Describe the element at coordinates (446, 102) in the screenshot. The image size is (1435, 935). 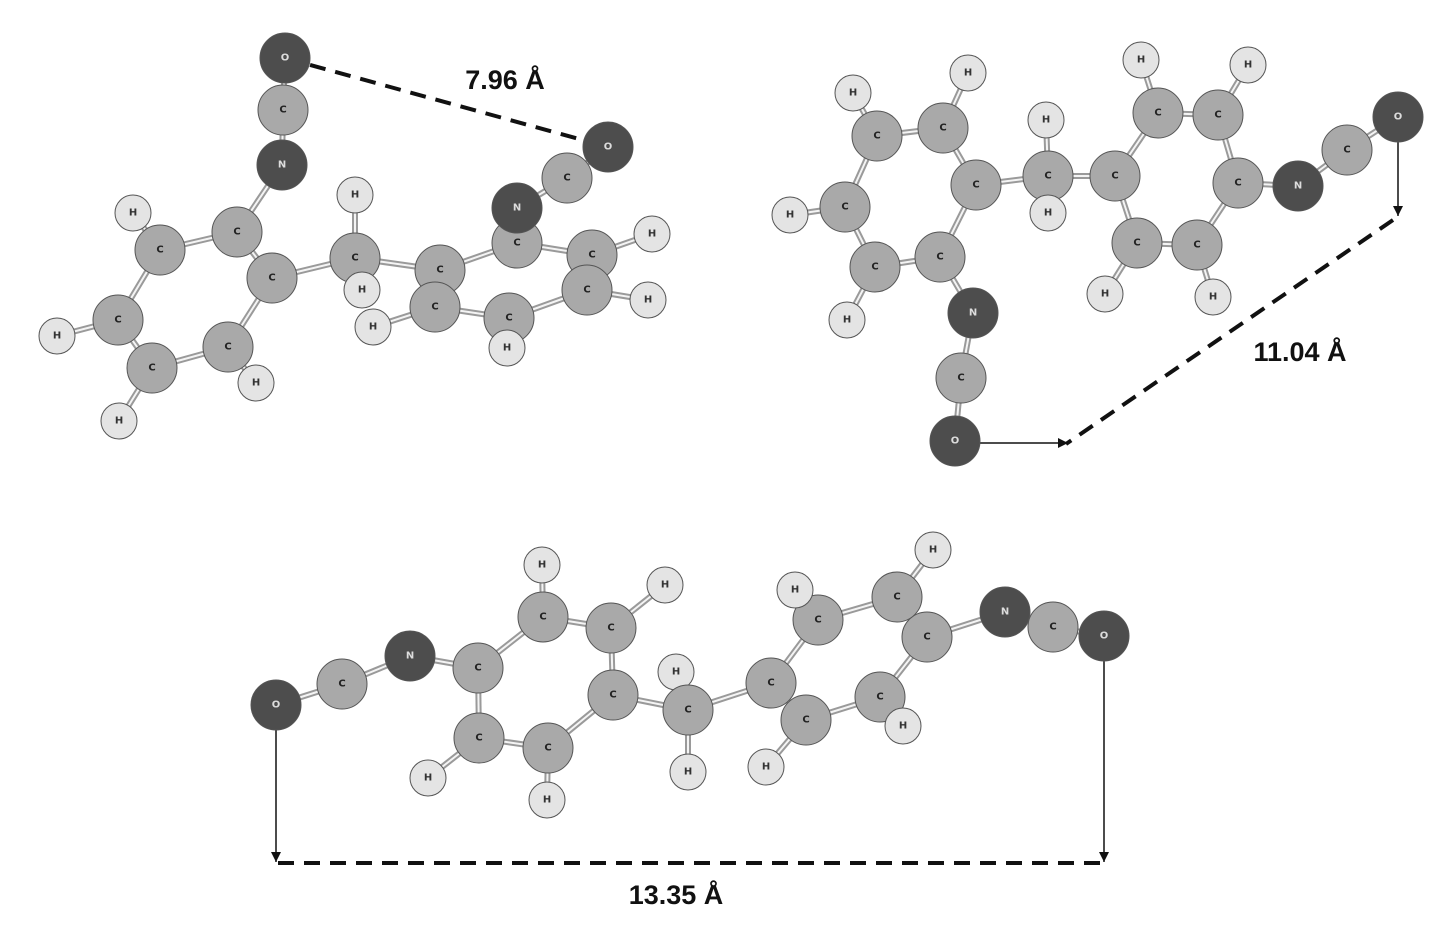
I see `distance-line` at that location.